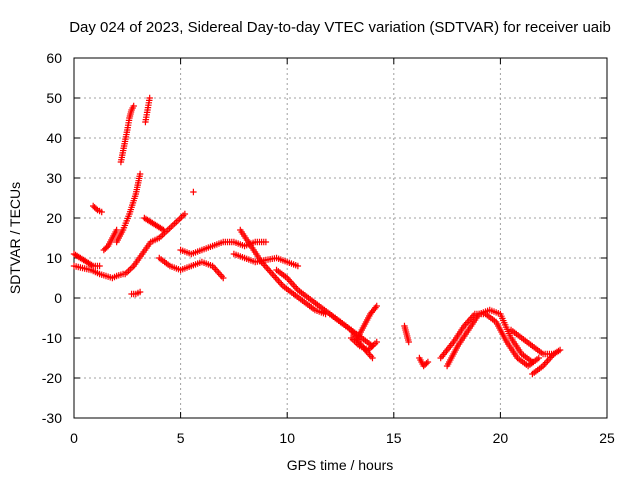 Image resolution: width=640 pixels, height=480 pixels. What do you see at coordinates (54, 218) in the screenshot?
I see `y-tick-label: 20` at bounding box center [54, 218].